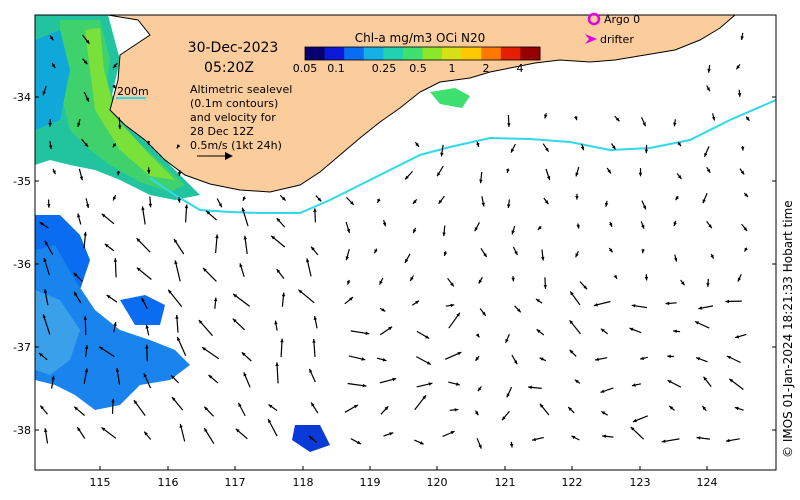 Image resolution: width=800 pixels, height=500 pixels. I want to click on velocity-arrow-shaft, so click(175, 298).